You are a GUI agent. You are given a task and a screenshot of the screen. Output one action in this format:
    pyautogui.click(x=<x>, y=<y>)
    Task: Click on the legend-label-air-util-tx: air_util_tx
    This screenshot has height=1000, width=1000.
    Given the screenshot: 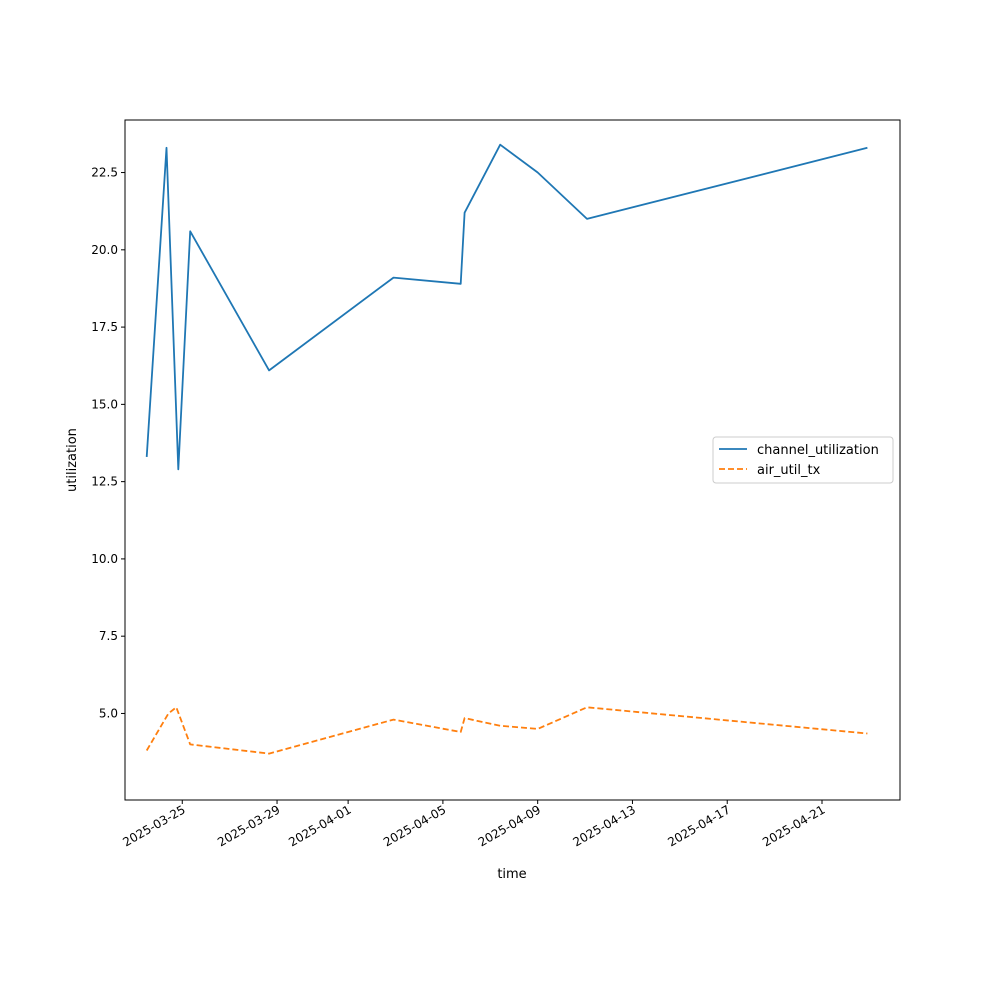 What is the action you would take?
    pyautogui.click(x=789, y=470)
    